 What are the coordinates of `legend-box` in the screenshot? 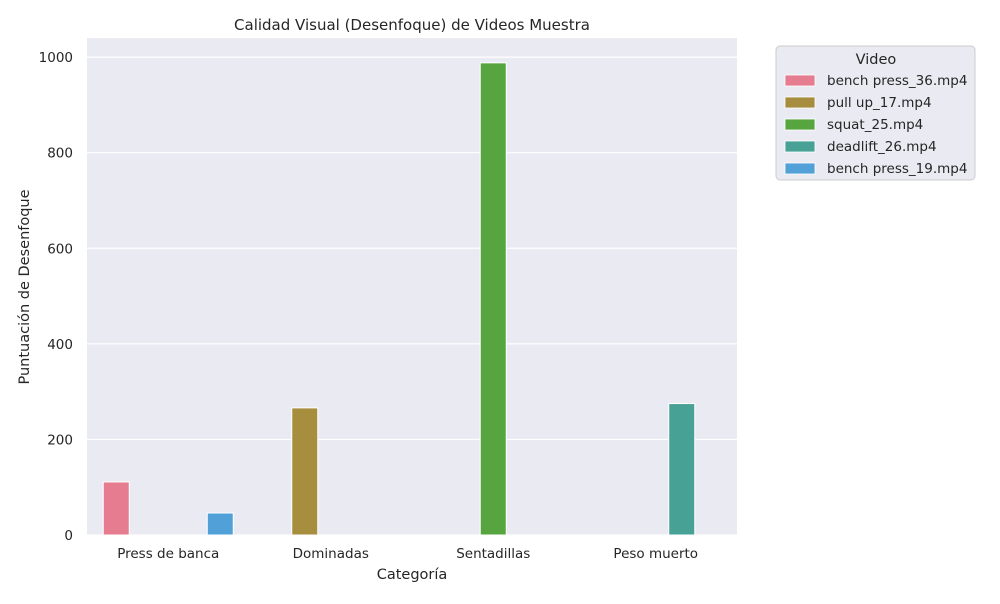 It's located at (875, 113).